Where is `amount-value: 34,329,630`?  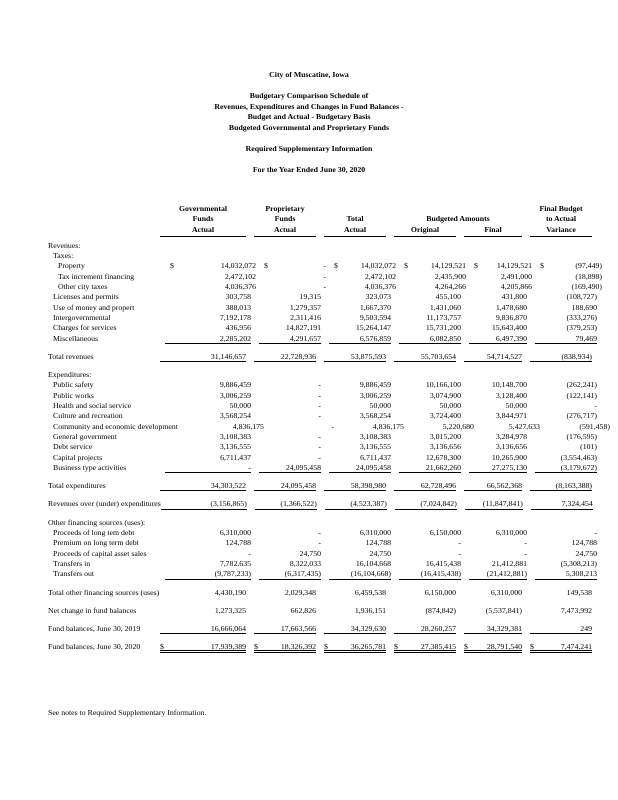
amount-value: 34,329,630 is located at coordinates (368, 629).